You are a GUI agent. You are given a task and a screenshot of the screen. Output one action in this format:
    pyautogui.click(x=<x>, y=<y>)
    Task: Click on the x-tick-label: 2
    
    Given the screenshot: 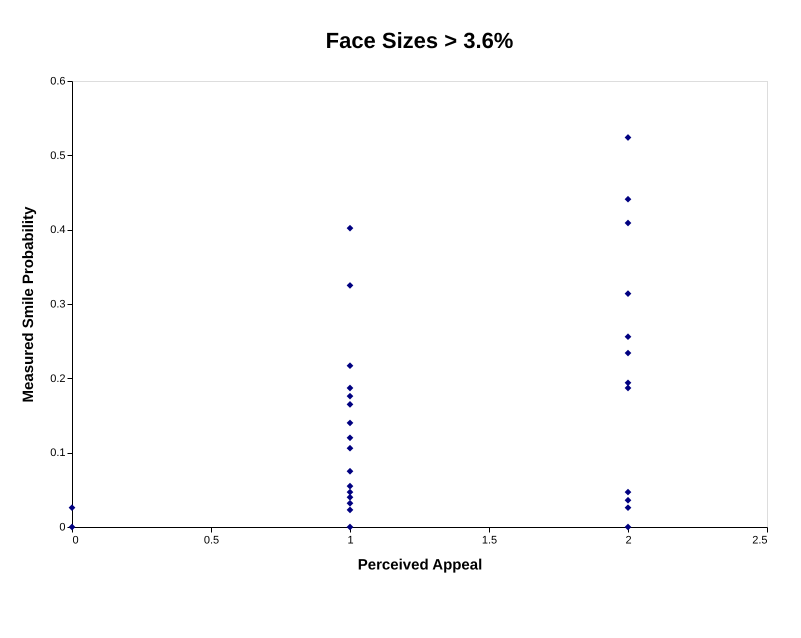 What is the action you would take?
    pyautogui.click(x=628, y=540)
    